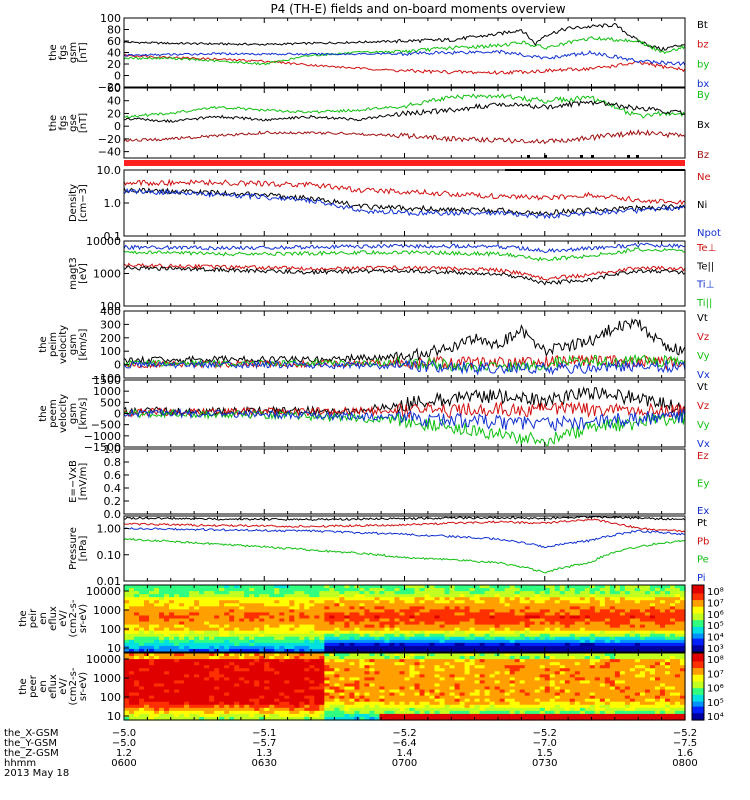  I want to click on series-line-by, so click(404, 106).